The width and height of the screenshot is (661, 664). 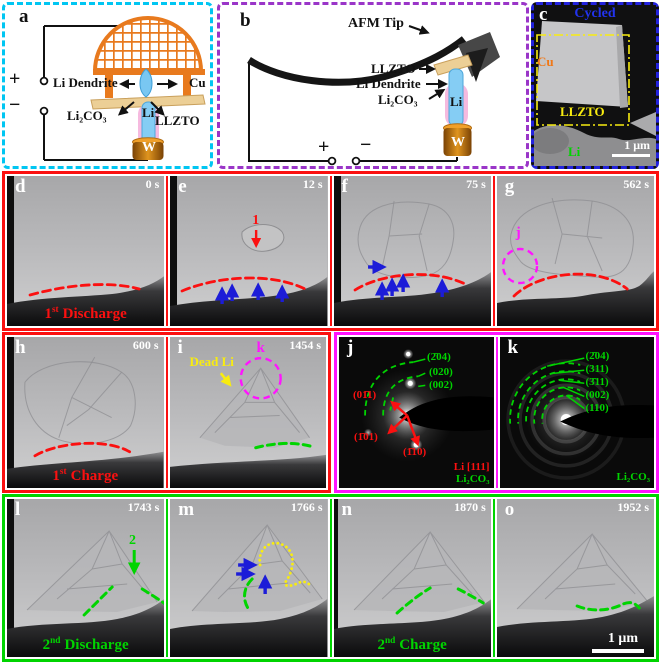 What do you see at coordinates (595, 13) in the screenshot?
I see `cycled-label: Cycled` at bounding box center [595, 13].